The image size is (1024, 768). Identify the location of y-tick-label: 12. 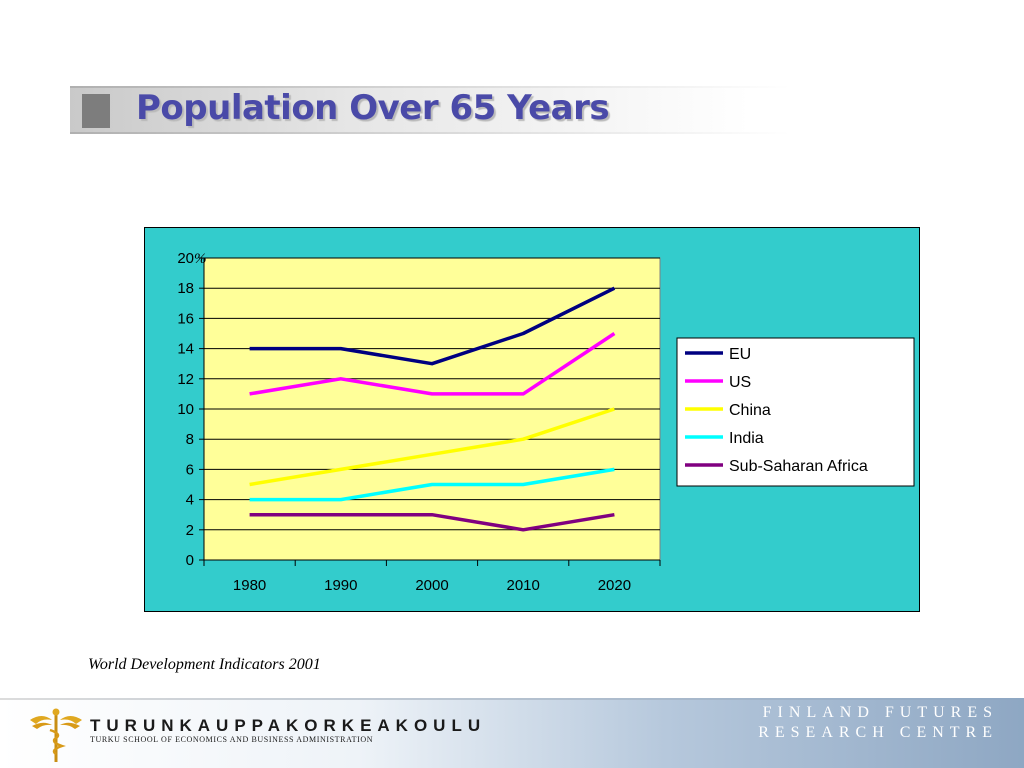
(185, 379).